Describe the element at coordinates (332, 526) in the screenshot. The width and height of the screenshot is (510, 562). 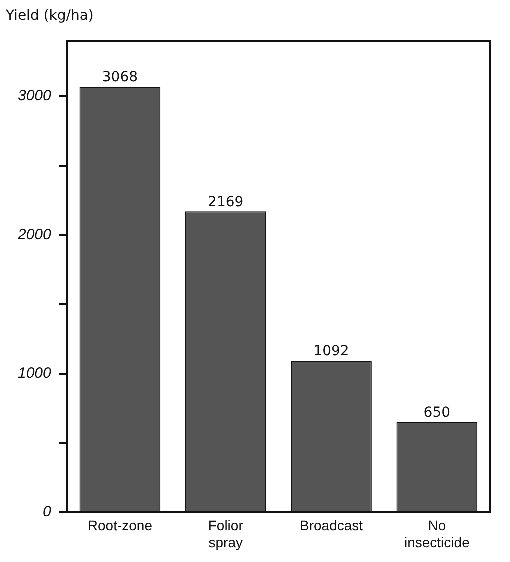
I see `x-tick-label: Broadcast` at that location.